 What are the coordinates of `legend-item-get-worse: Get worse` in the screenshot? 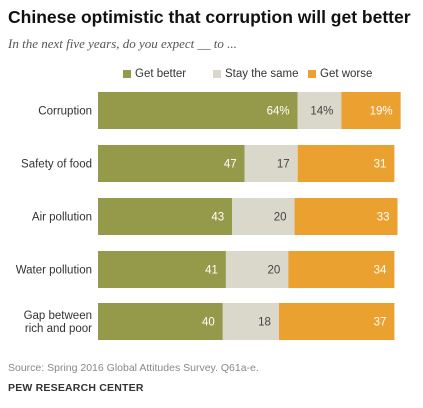 It's located at (340, 74).